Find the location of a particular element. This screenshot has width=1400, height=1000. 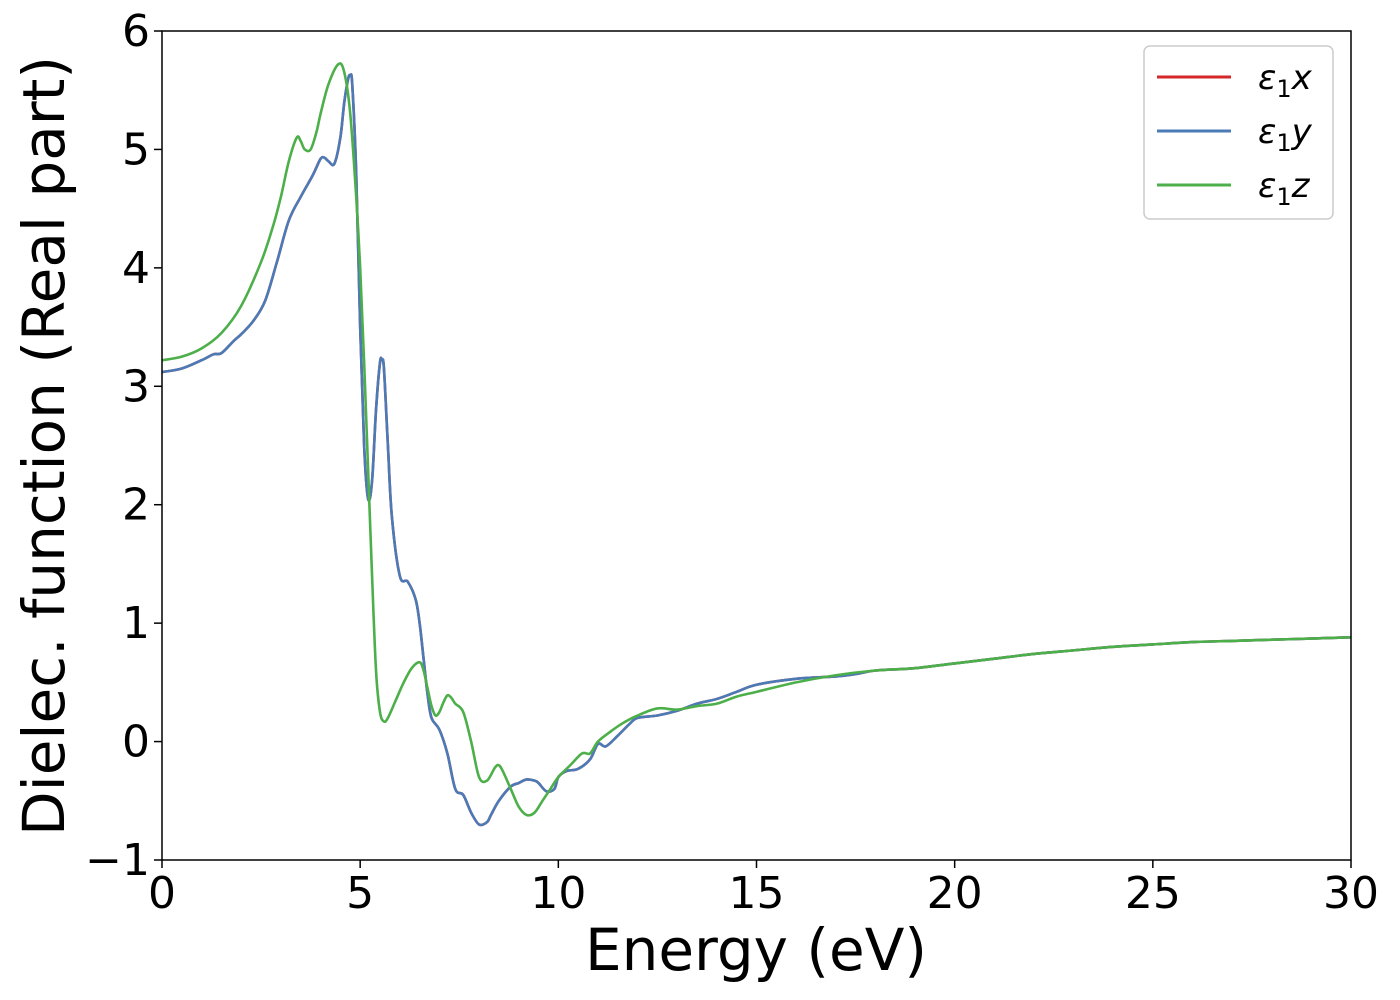

x-axis-title: Energy (eV) is located at coordinates (756, 950).